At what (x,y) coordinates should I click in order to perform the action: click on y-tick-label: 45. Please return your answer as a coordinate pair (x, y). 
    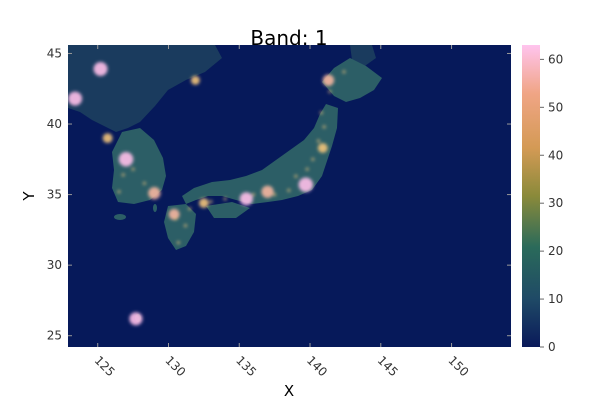
    Looking at the image, I should click on (54, 53).